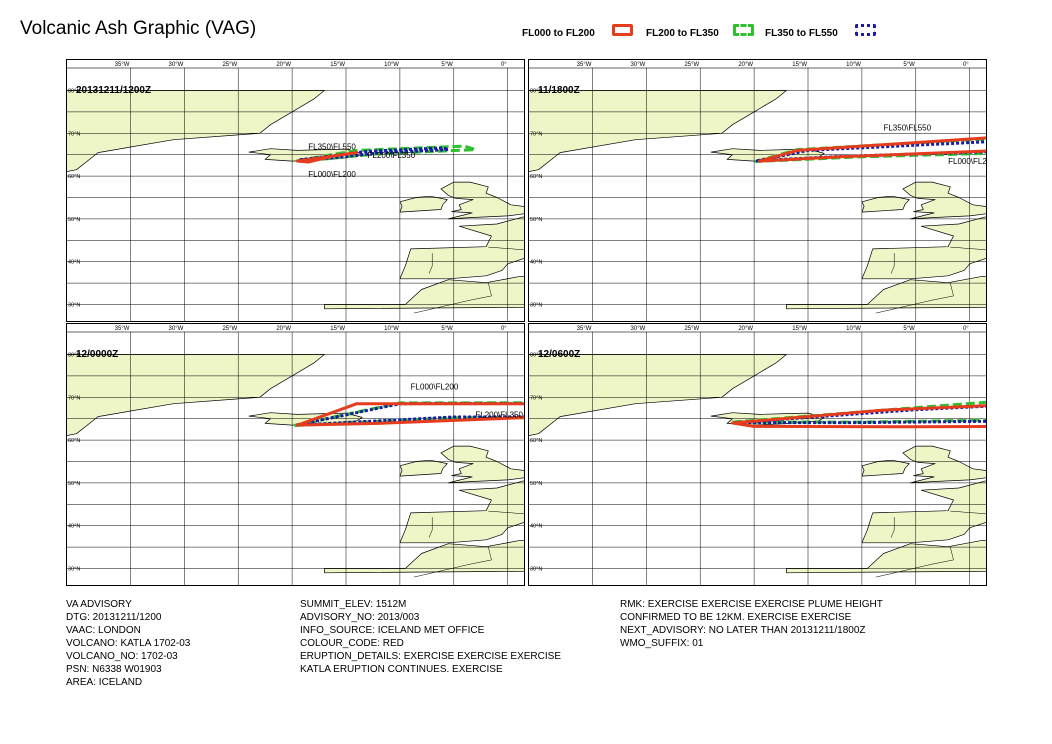 The width and height of the screenshot is (1052, 744). Describe the element at coordinates (103, 630) in the screenshot. I see `advisory-line: VAAC: LONDON` at that location.